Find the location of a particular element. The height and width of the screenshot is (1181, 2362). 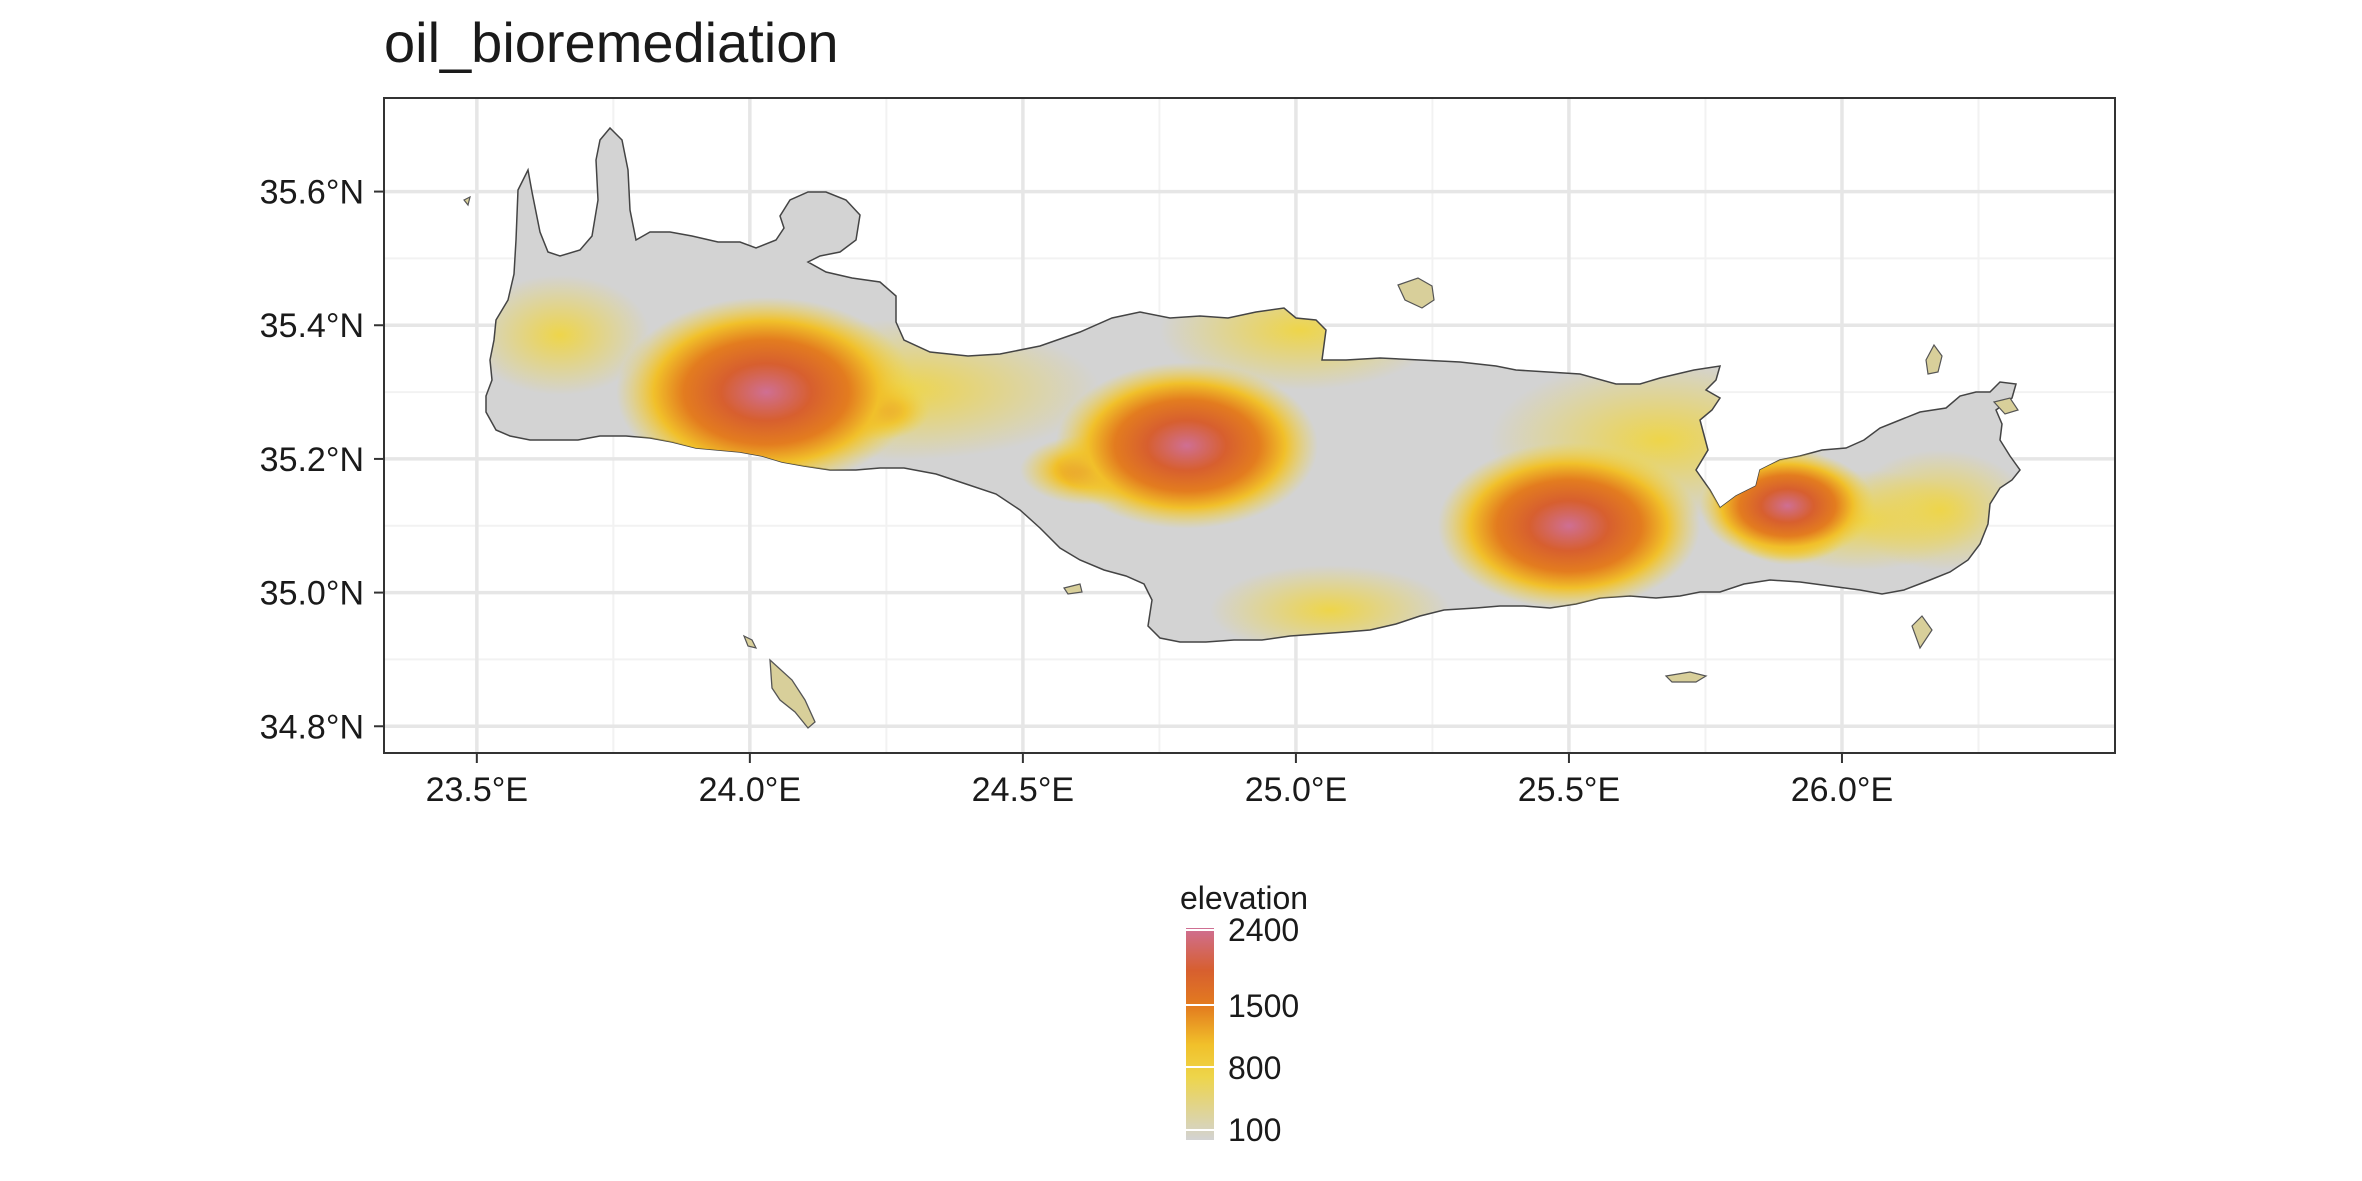

legend-label-100: 100 is located at coordinates (1255, 1130).